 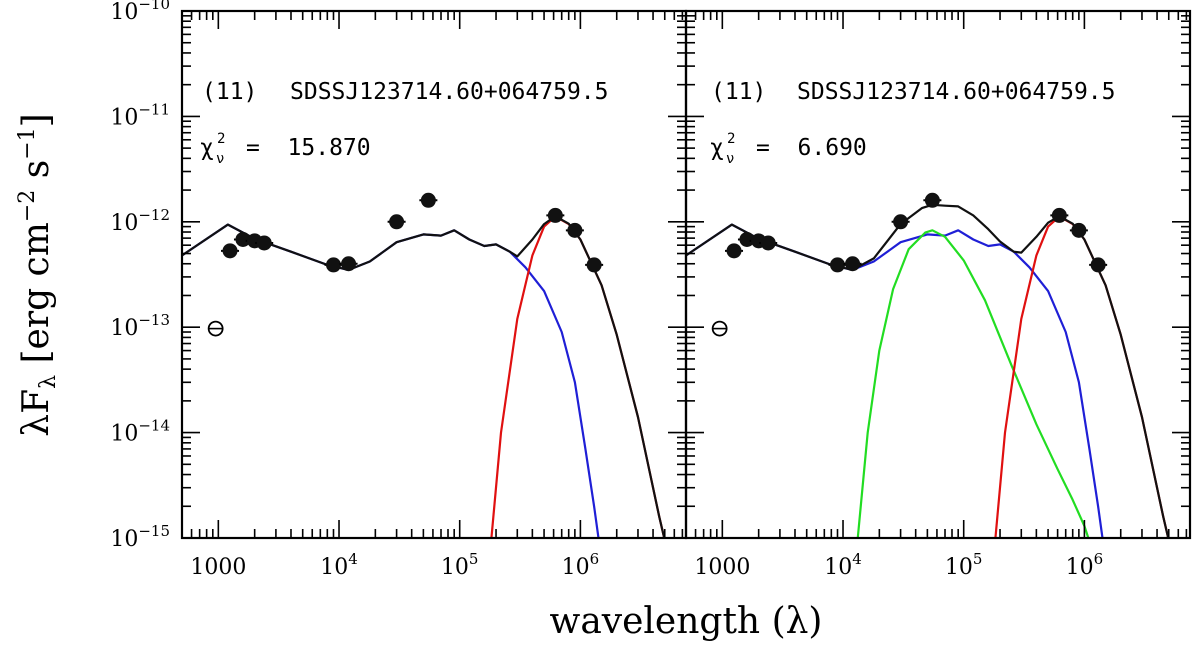 I want to click on y-axis-title-sup2: −1, so click(x=27, y=143).